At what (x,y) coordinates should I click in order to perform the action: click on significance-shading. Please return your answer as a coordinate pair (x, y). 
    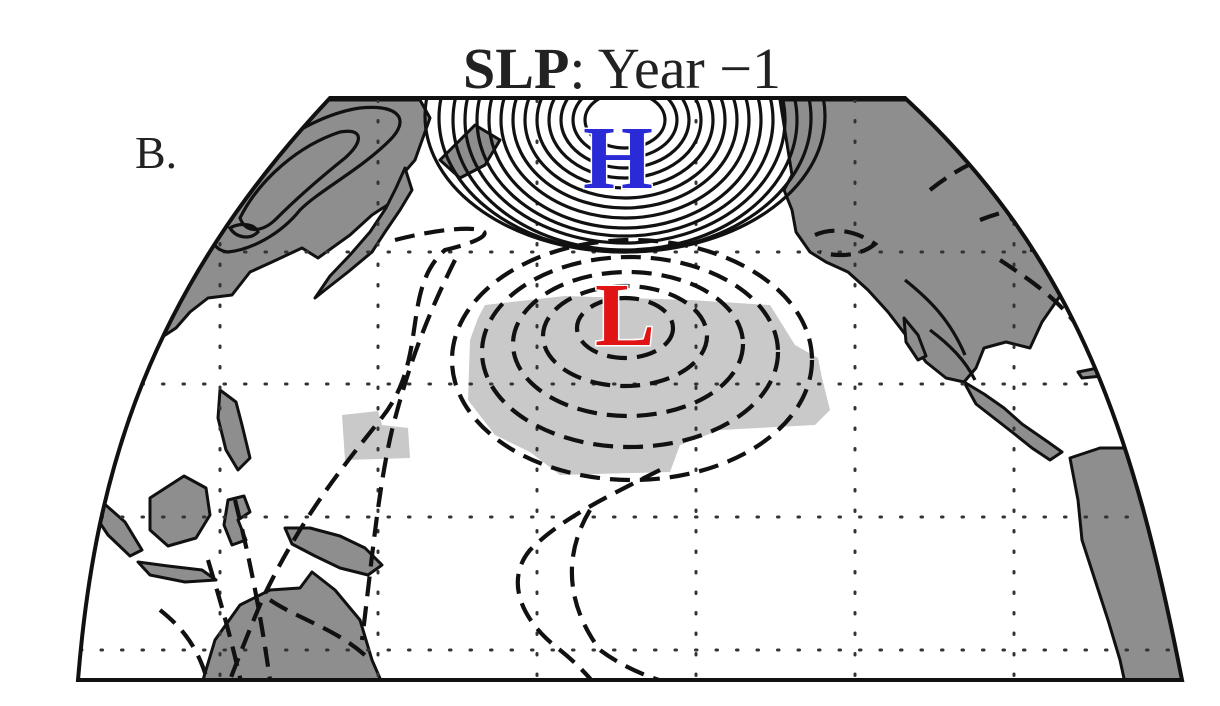
    Looking at the image, I should click on (586, 385).